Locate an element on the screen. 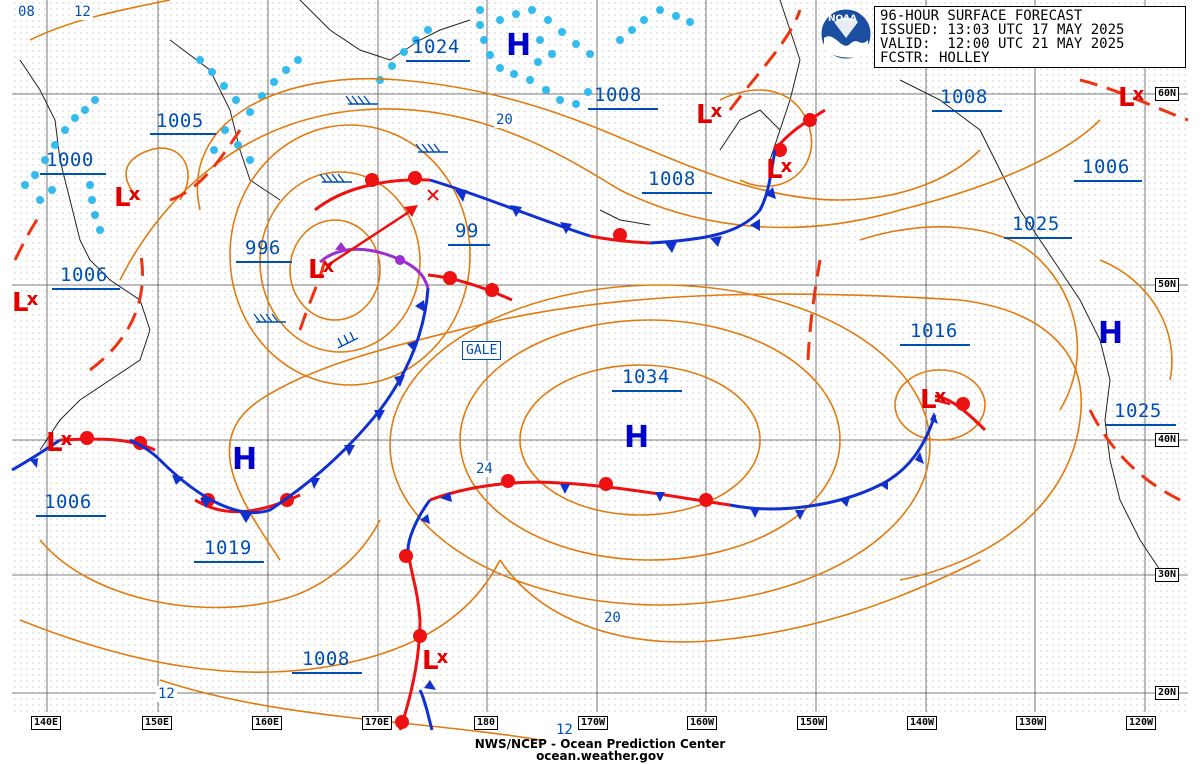 This screenshot has height=764, width=1200. pressure-label-996: 996 is located at coordinates (263, 248).